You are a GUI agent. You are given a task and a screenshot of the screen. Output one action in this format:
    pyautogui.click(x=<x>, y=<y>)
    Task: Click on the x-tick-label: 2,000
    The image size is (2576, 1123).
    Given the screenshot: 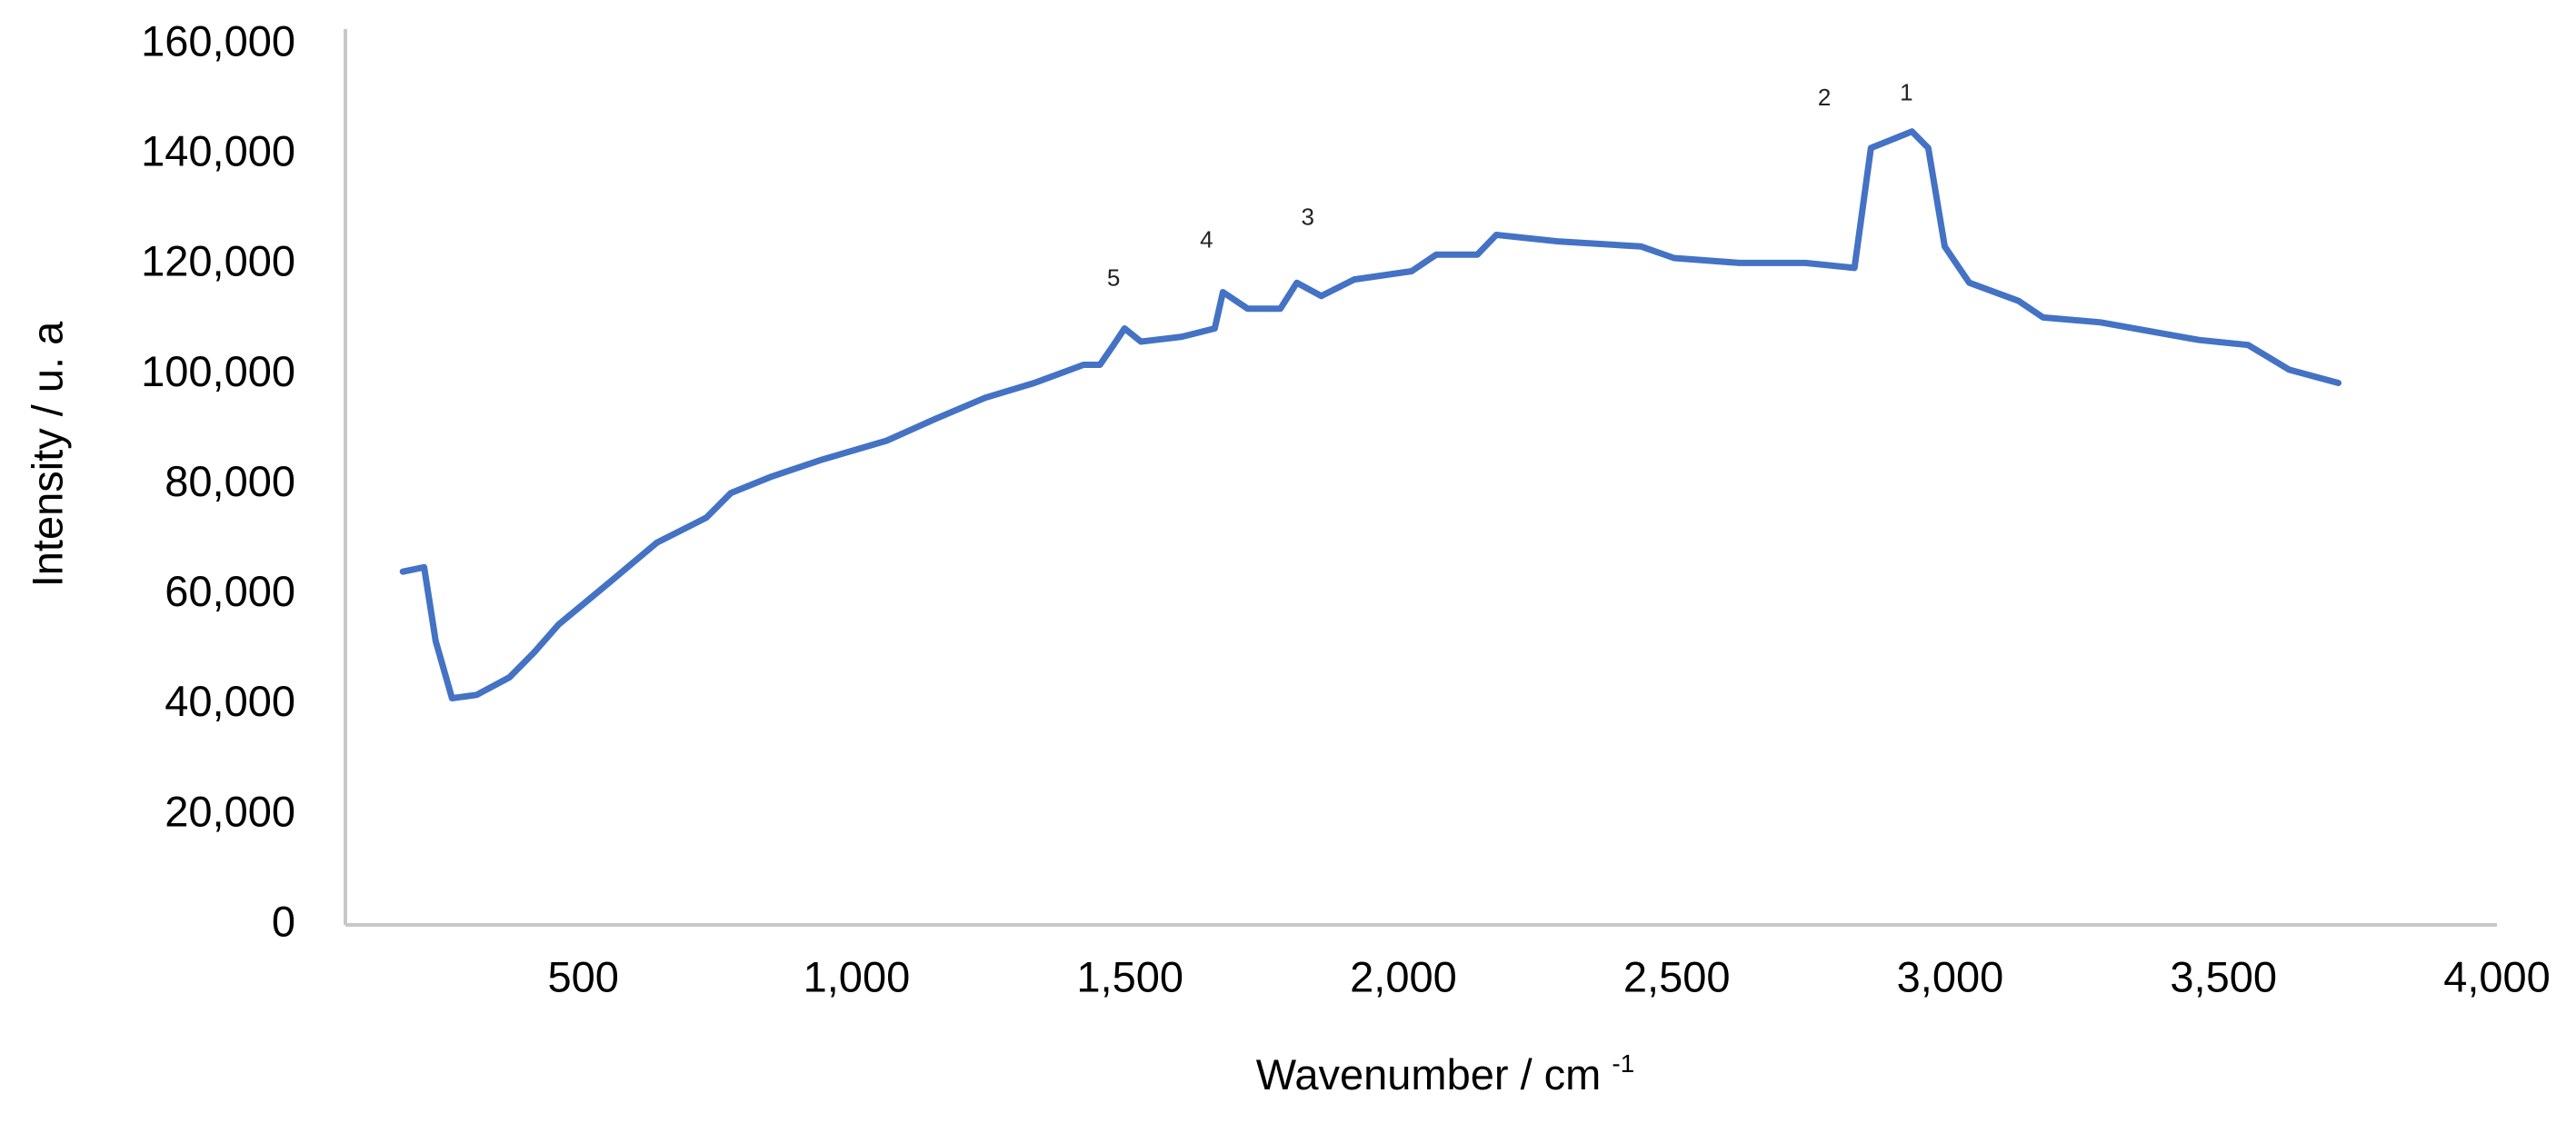 What is the action you would take?
    pyautogui.click(x=1403, y=976)
    